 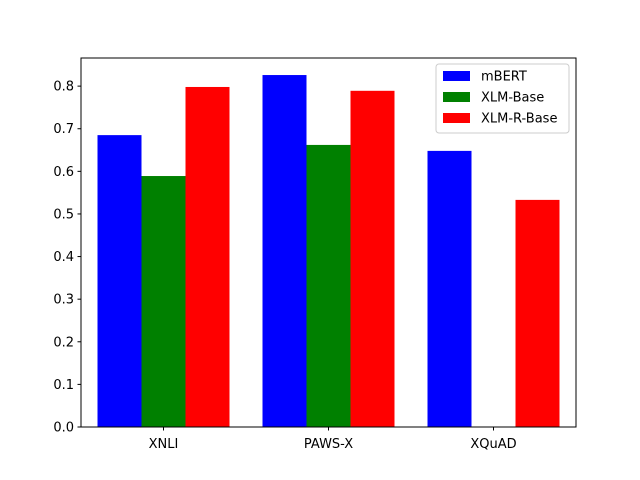 What do you see at coordinates (504, 77) in the screenshot?
I see `legend-label-mbert: mBERT` at bounding box center [504, 77].